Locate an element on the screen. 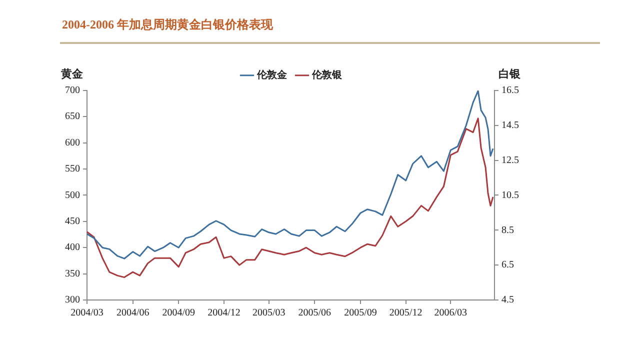  legend-label: 伦敦银 is located at coordinates (327, 74).